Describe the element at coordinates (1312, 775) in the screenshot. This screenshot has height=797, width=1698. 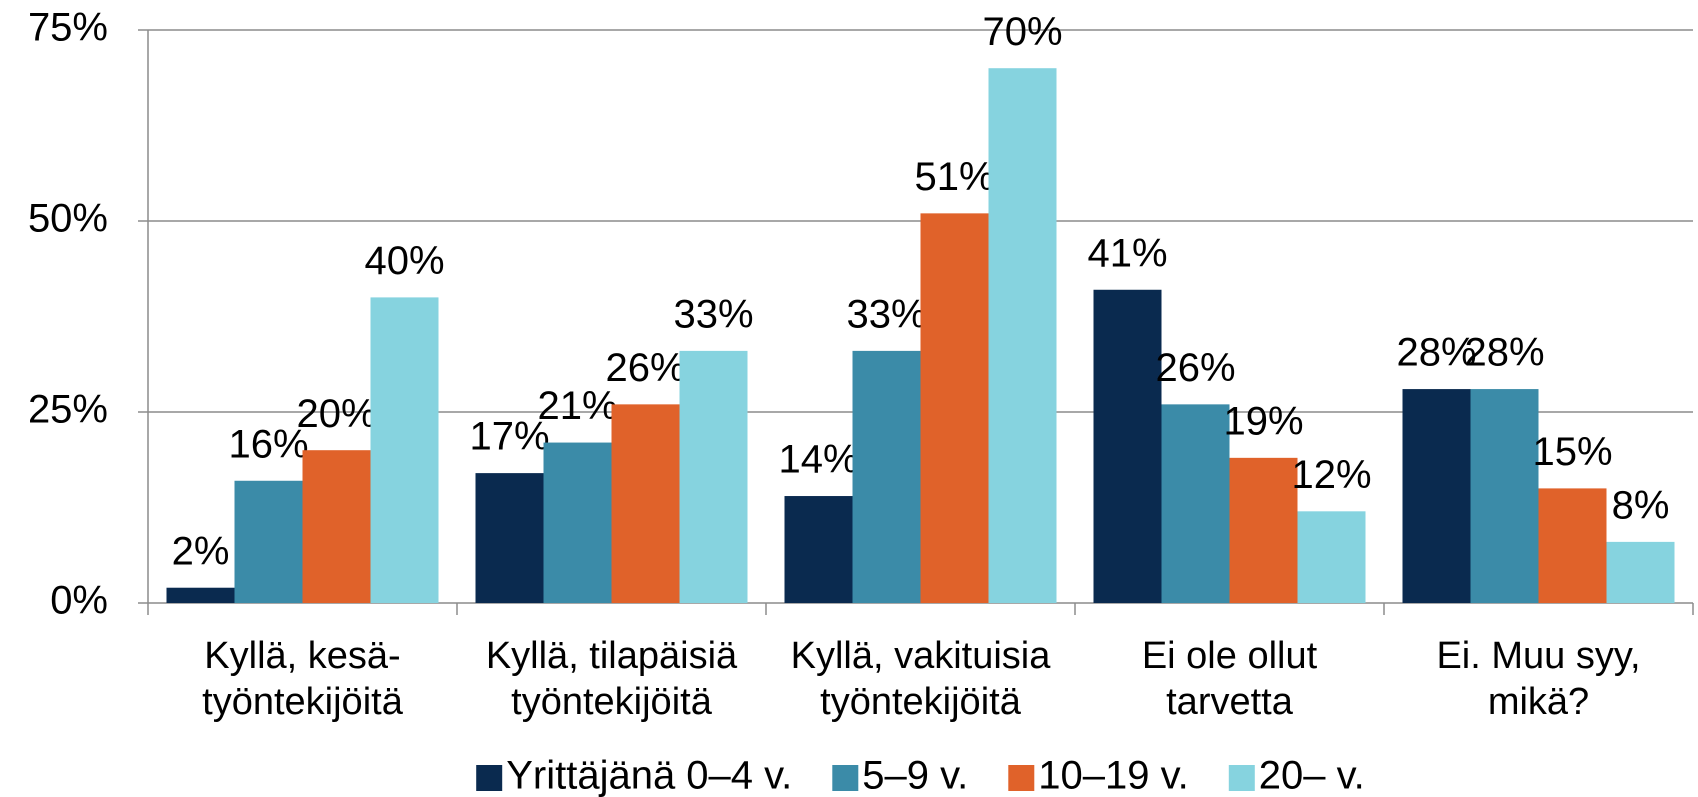
I see `legend-label: 20– v.` at that location.